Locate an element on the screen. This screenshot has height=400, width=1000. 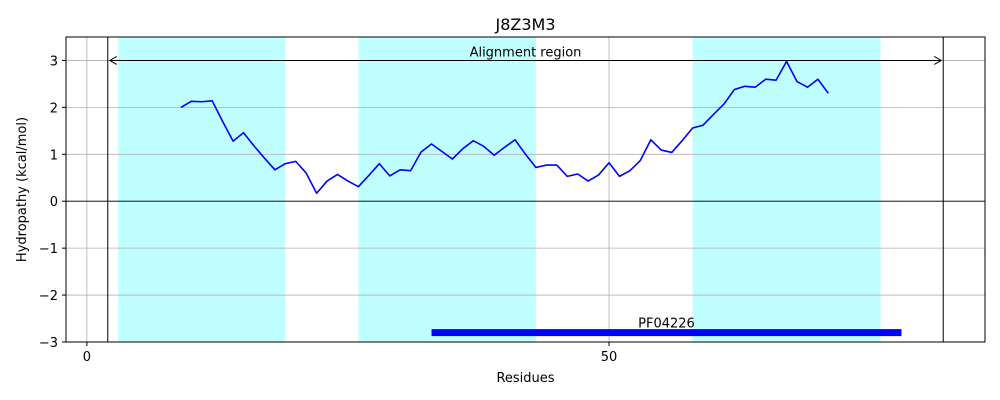
y-tick-label-1: −2 is located at coordinates (48, 296).